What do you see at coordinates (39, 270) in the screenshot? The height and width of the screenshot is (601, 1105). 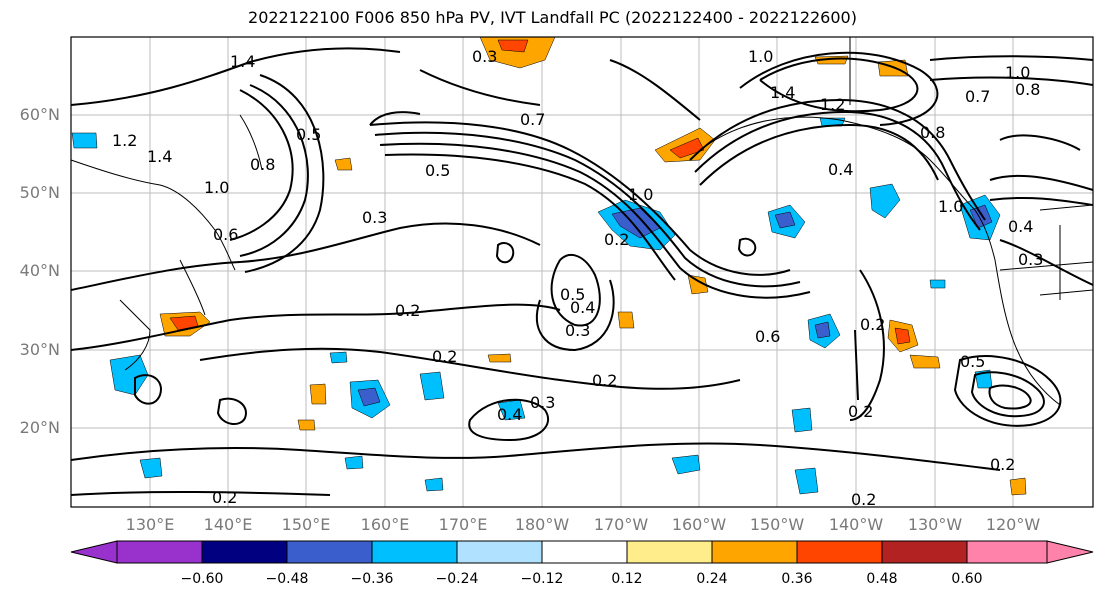 I see `lat-label-40n: 40°N` at bounding box center [39, 270].